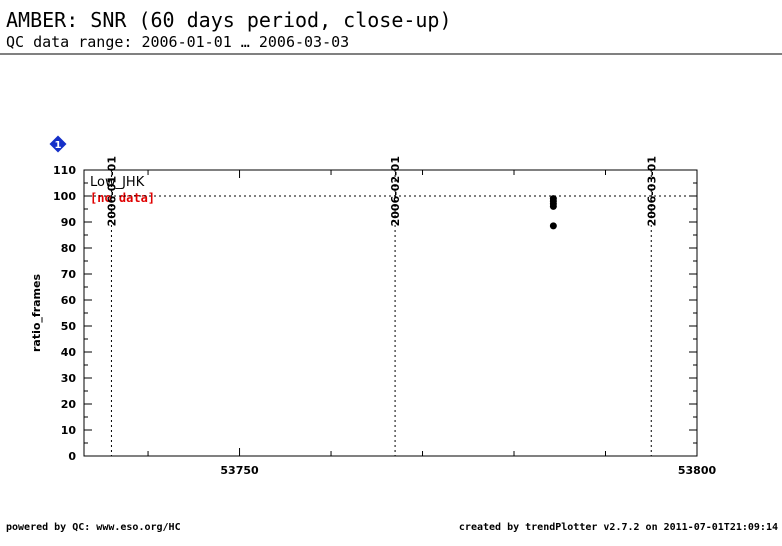 The width and height of the screenshot is (782, 546). Describe the element at coordinates (69, 352) in the screenshot. I see `y-tick-label: 40` at that location.